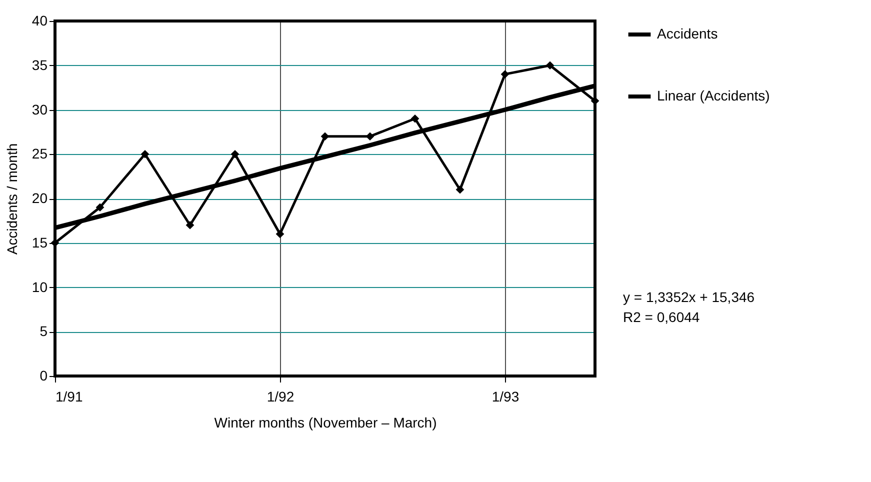 Image resolution: width=871 pixels, height=482 pixels. I want to click on y-tick-label: 15, so click(40, 242).